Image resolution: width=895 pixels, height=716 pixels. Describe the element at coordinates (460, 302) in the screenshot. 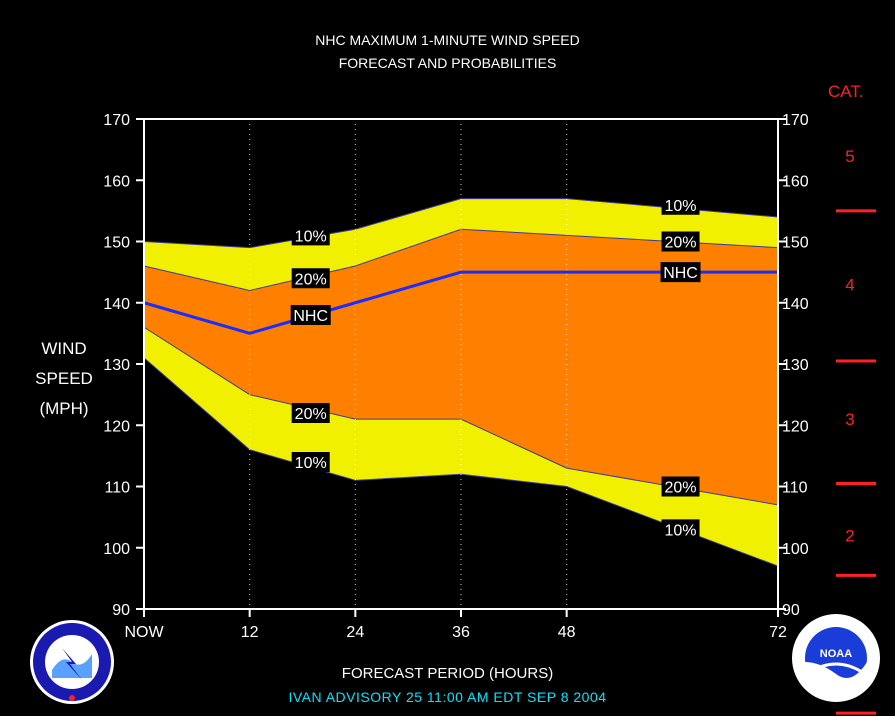

I see `series-line-nhc` at that location.